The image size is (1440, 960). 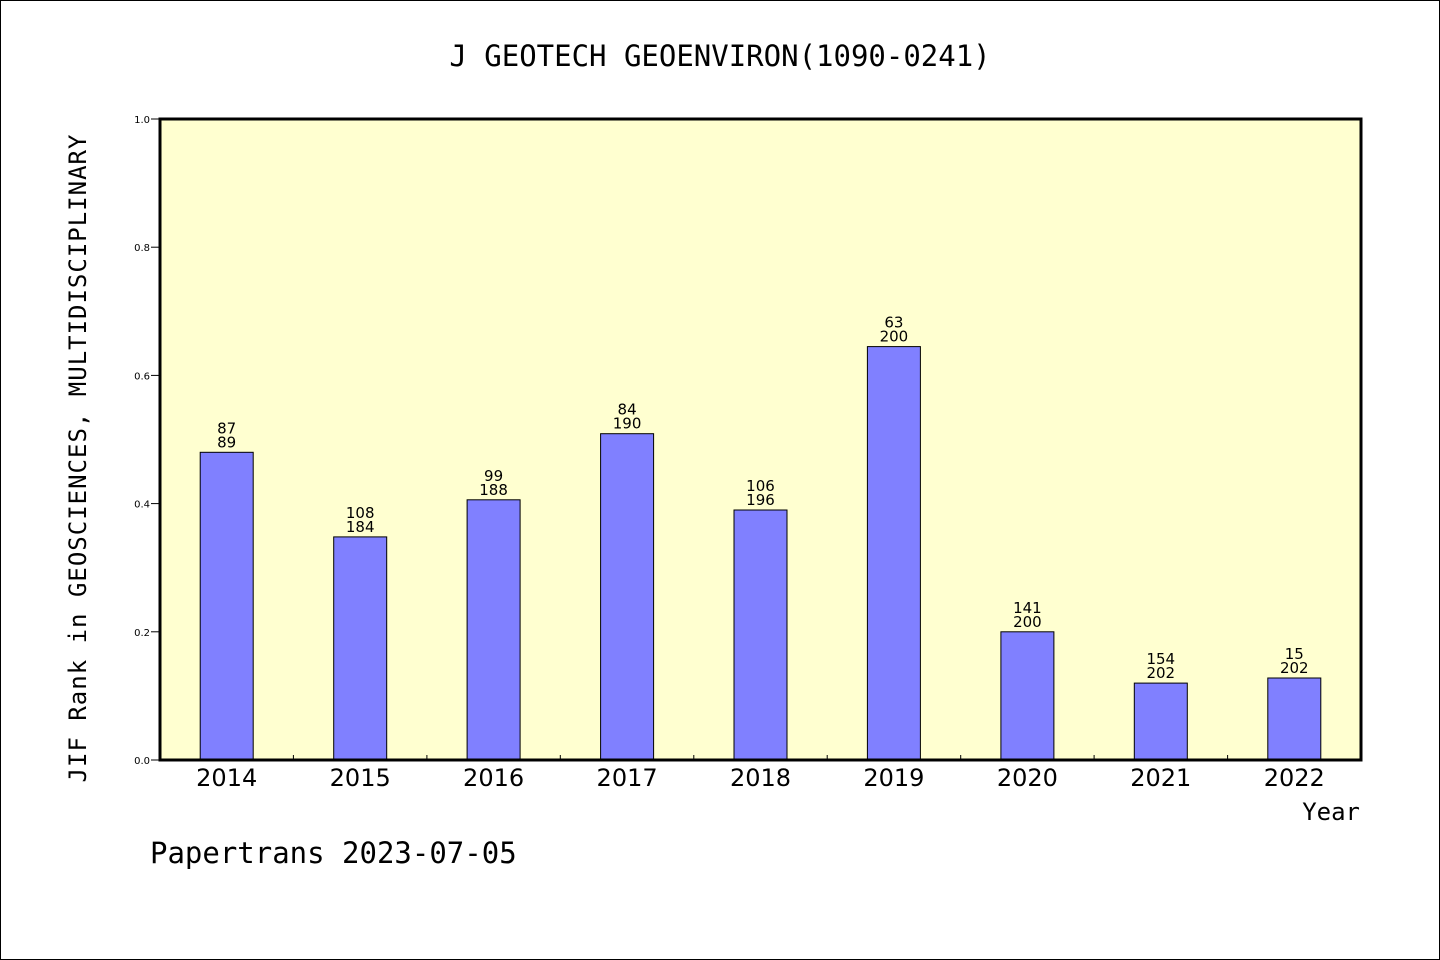 I want to click on bar-2022, so click(x=1294, y=719).